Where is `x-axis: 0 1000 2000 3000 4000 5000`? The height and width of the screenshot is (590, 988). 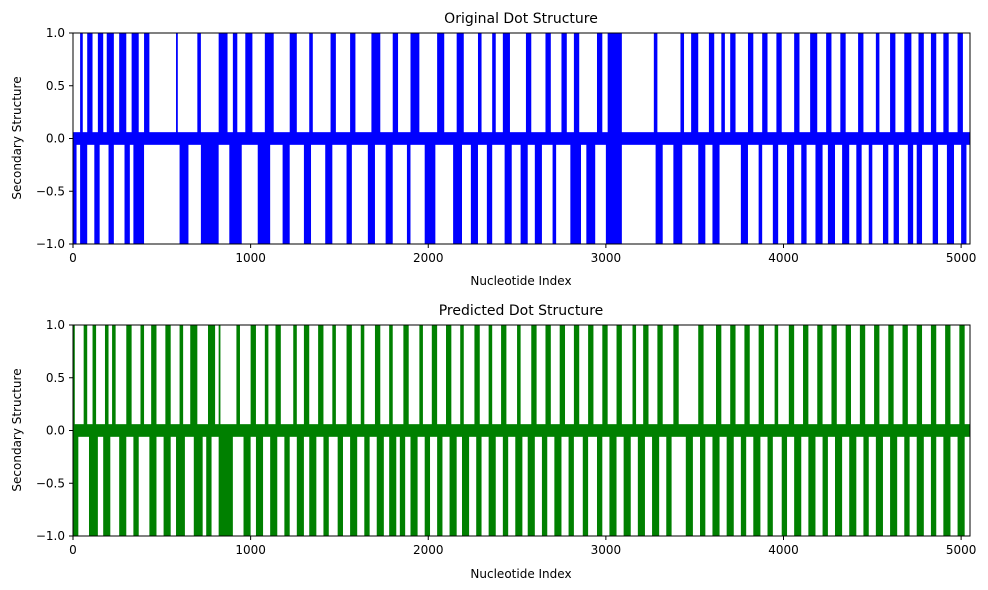
x-axis: 0 1000 2000 3000 4000 5000 is located at coordinates (522, 546).